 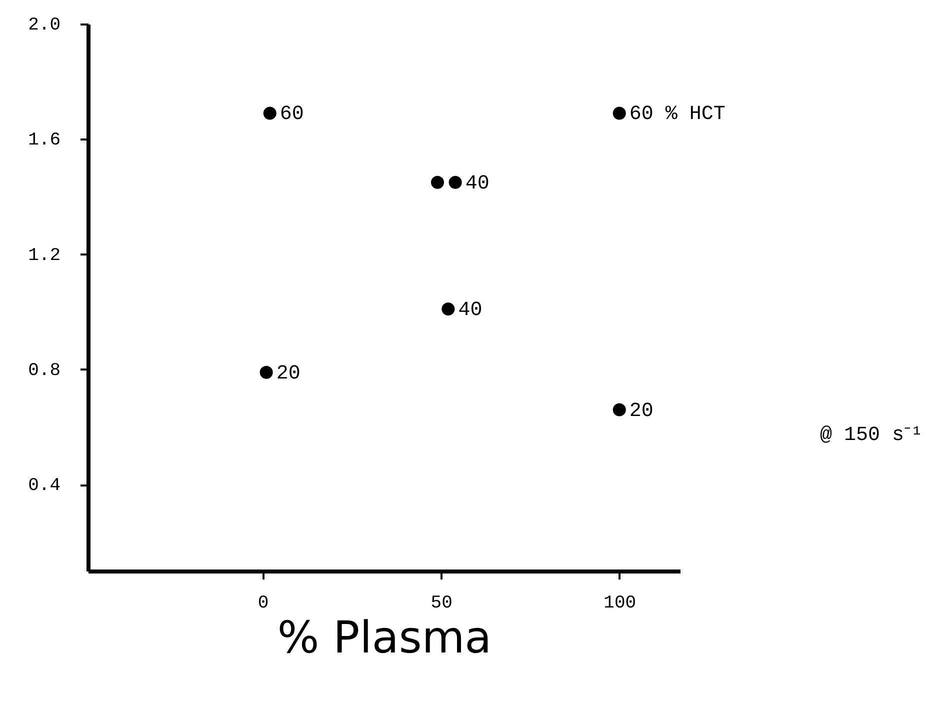 What do you see at coordinates (677, 114) in the screenshot?
I see `annotation: 60 % HCT` at bounding box center [677, 114].